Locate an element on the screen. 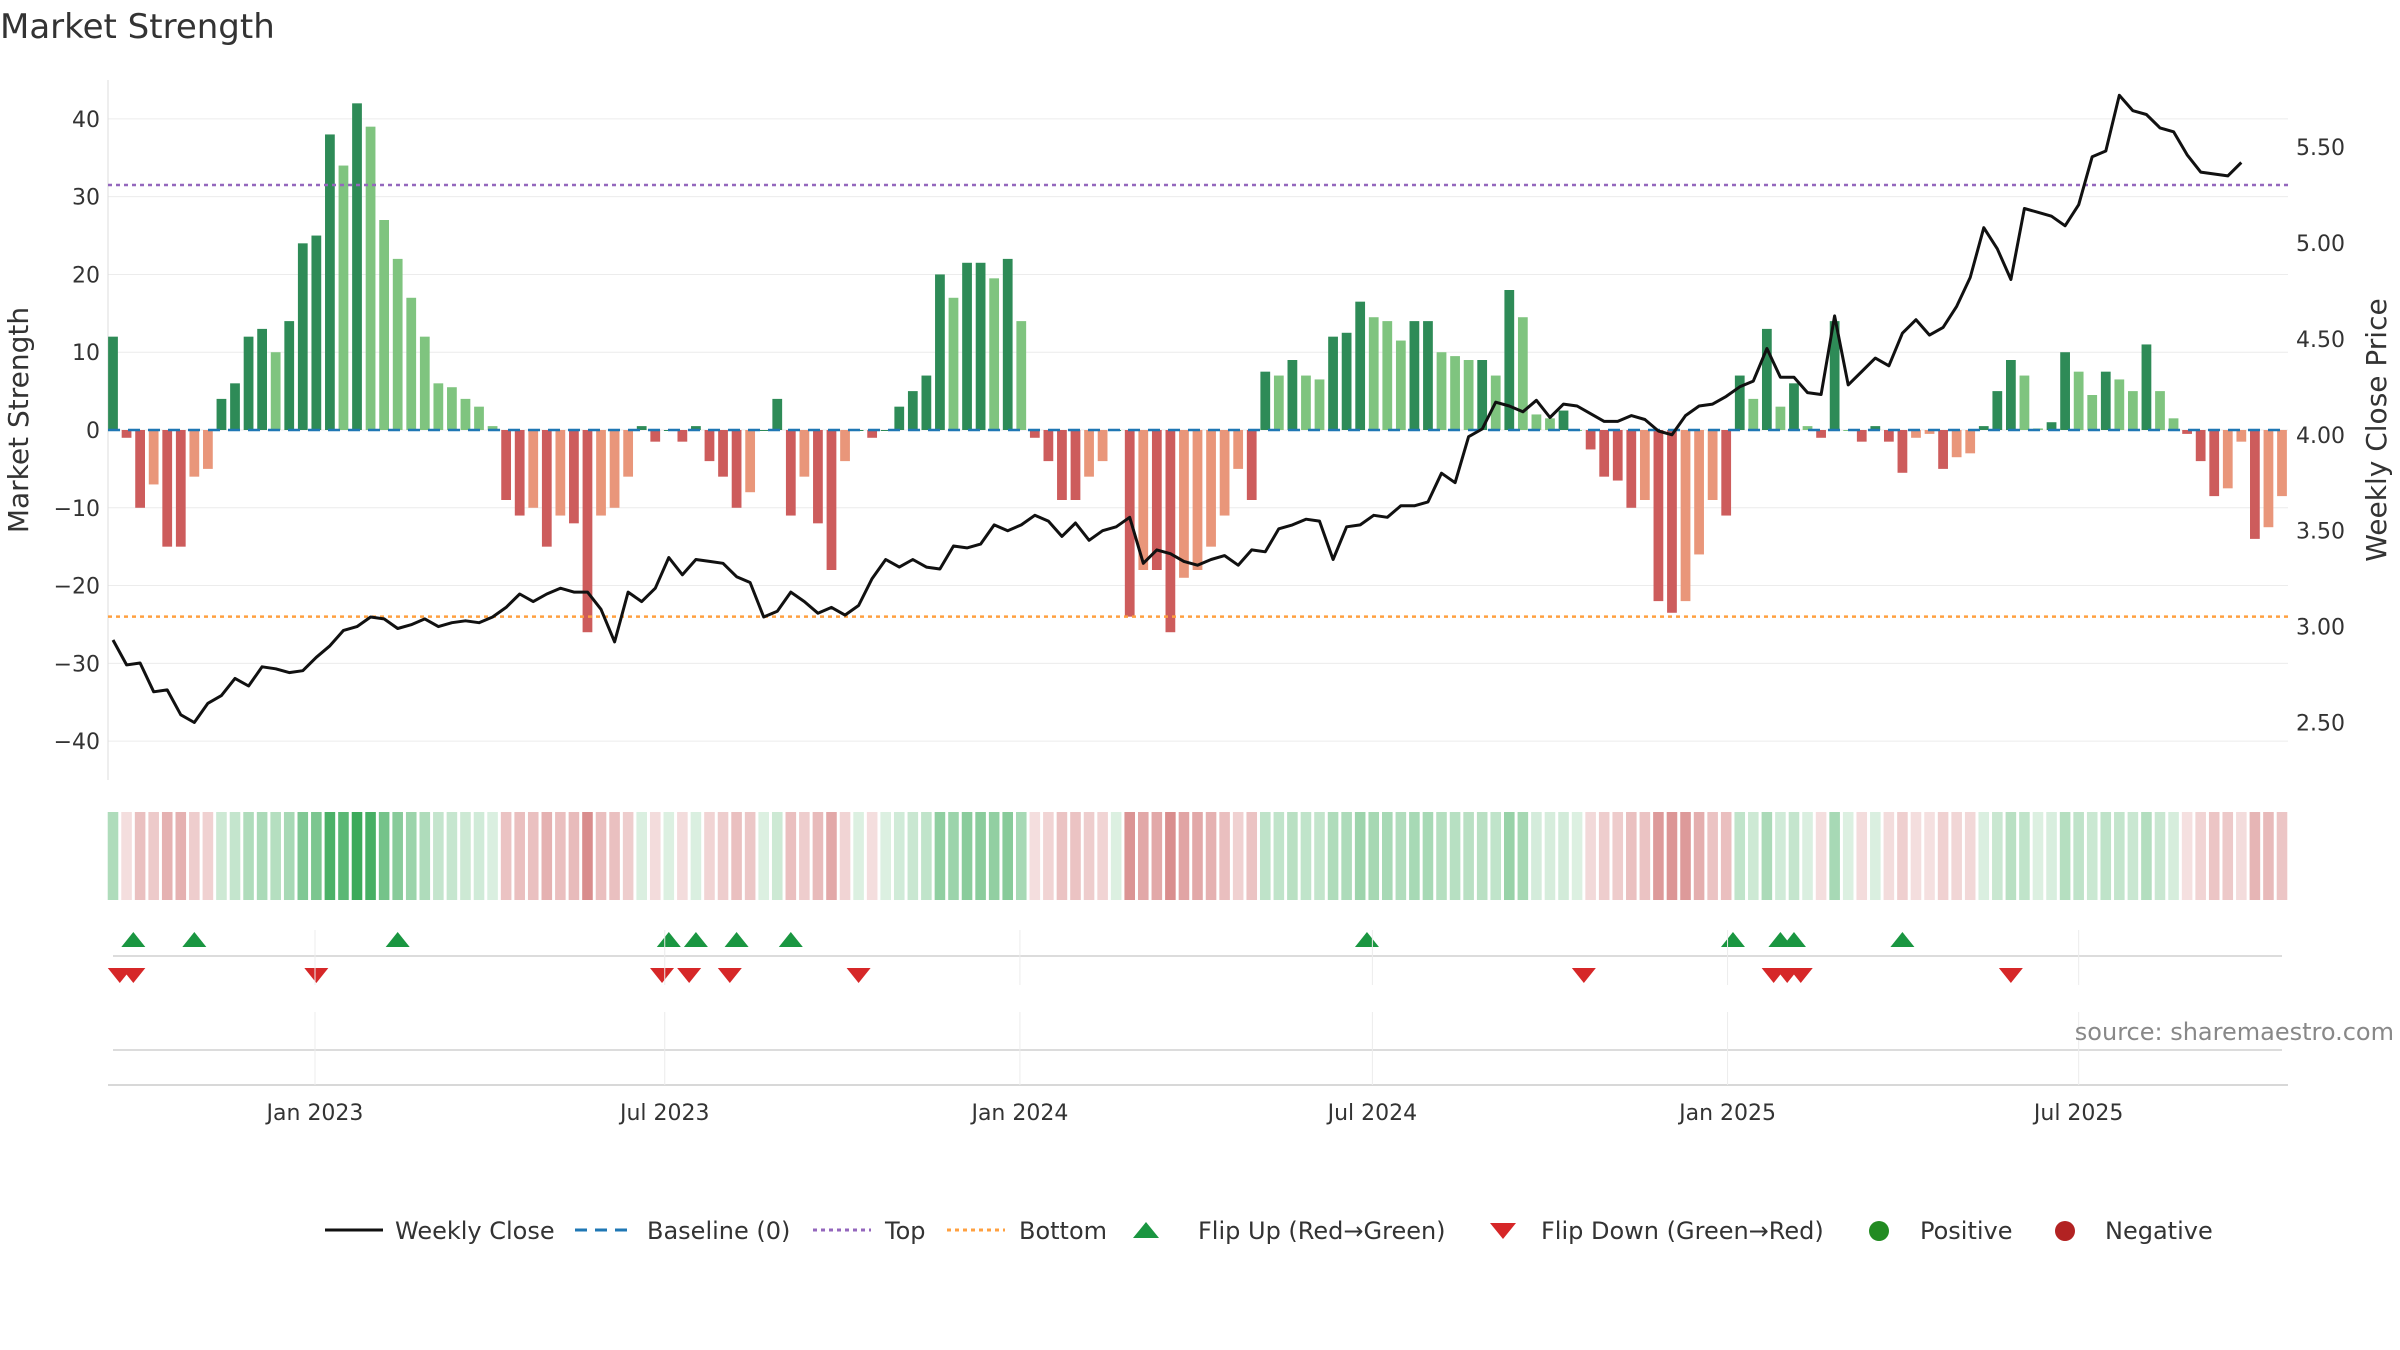 The image size is (2400, 1350). left-tick-label: 10 is located at coordinates (86, 353).